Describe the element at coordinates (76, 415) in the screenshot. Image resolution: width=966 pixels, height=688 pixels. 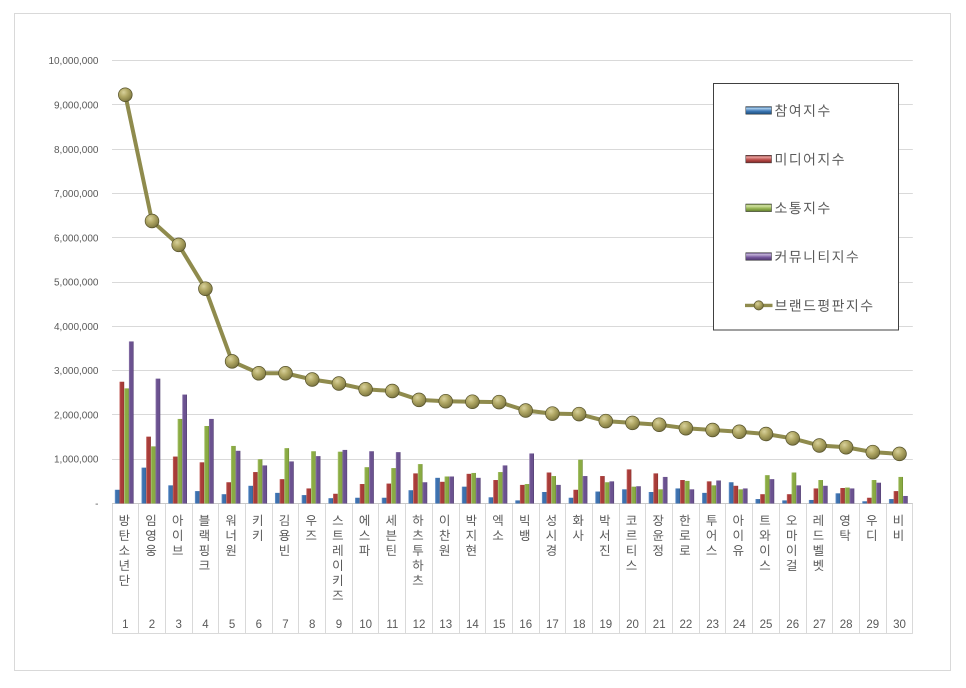
I see `svg-text: 2,000,000` at that location.